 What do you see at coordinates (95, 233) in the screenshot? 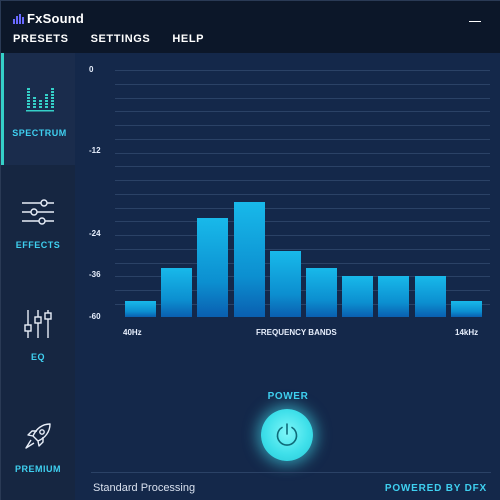
I see `y-tick-label: -24` at bounding box center [95, 233].